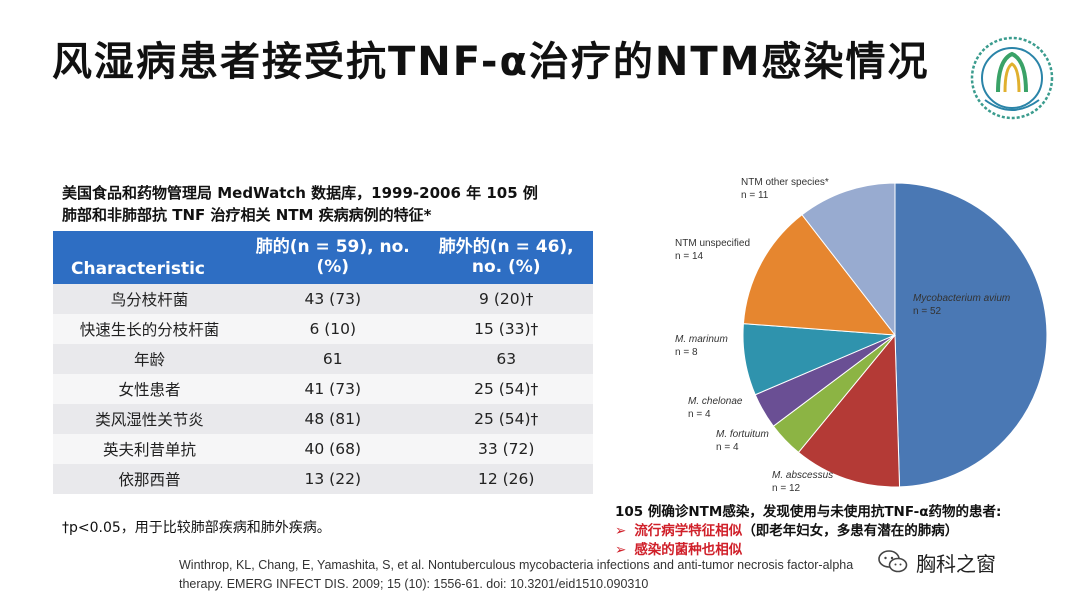 This screenshot has height=608, width=1080. I want to click on table-row: 快速生长的分枝杆菌 6 (10) 15 (33)†, so click(323, 329).